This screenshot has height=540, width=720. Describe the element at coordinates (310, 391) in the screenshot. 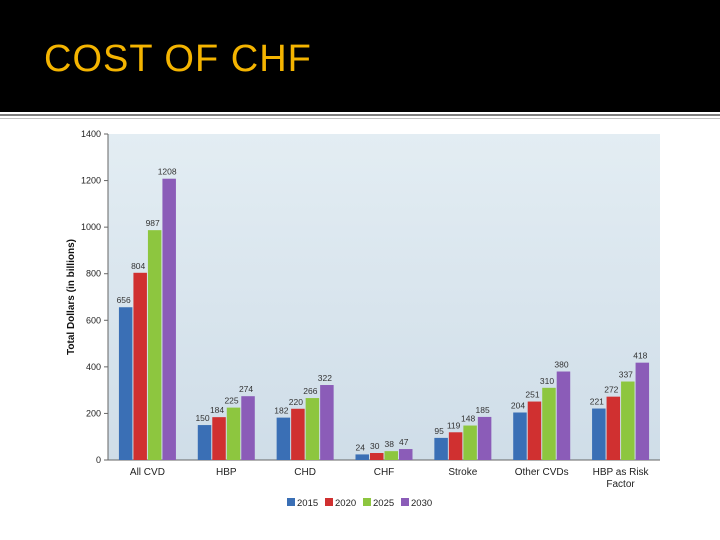

I see `data-label: 266` at that location.